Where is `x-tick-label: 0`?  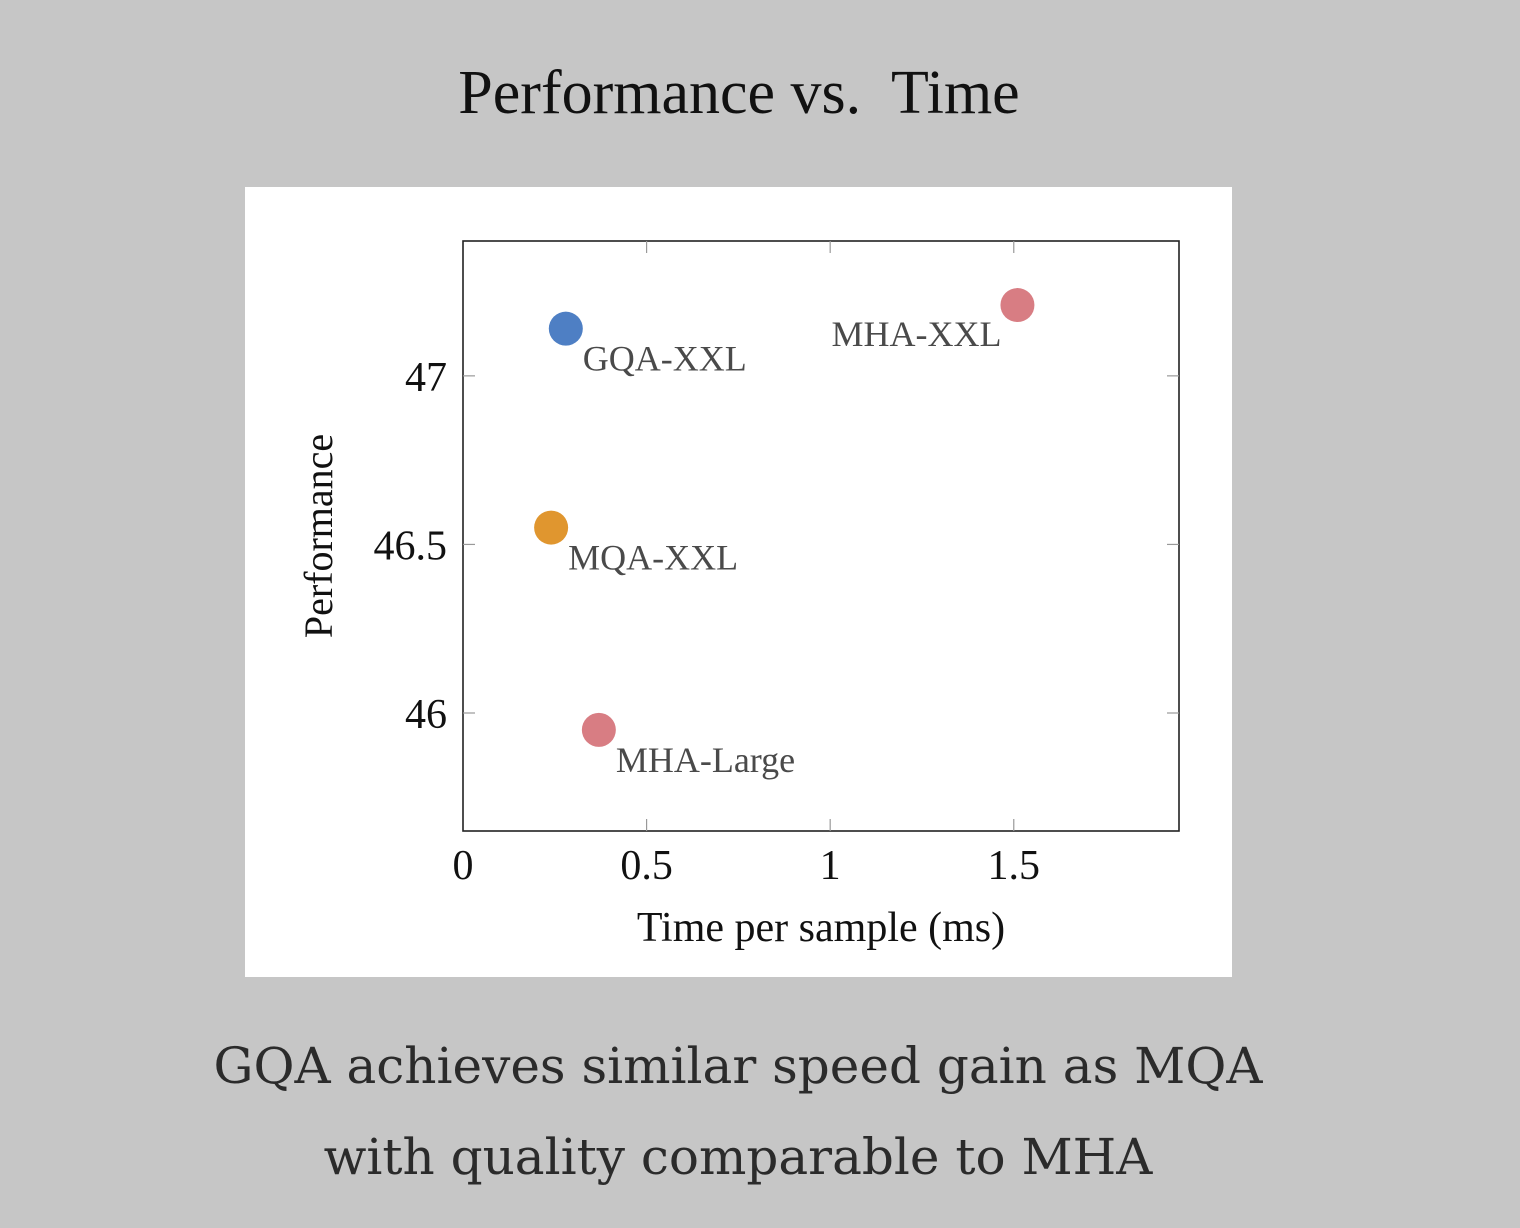
x-tick-label: 0 is located at coordinates (463, 866).